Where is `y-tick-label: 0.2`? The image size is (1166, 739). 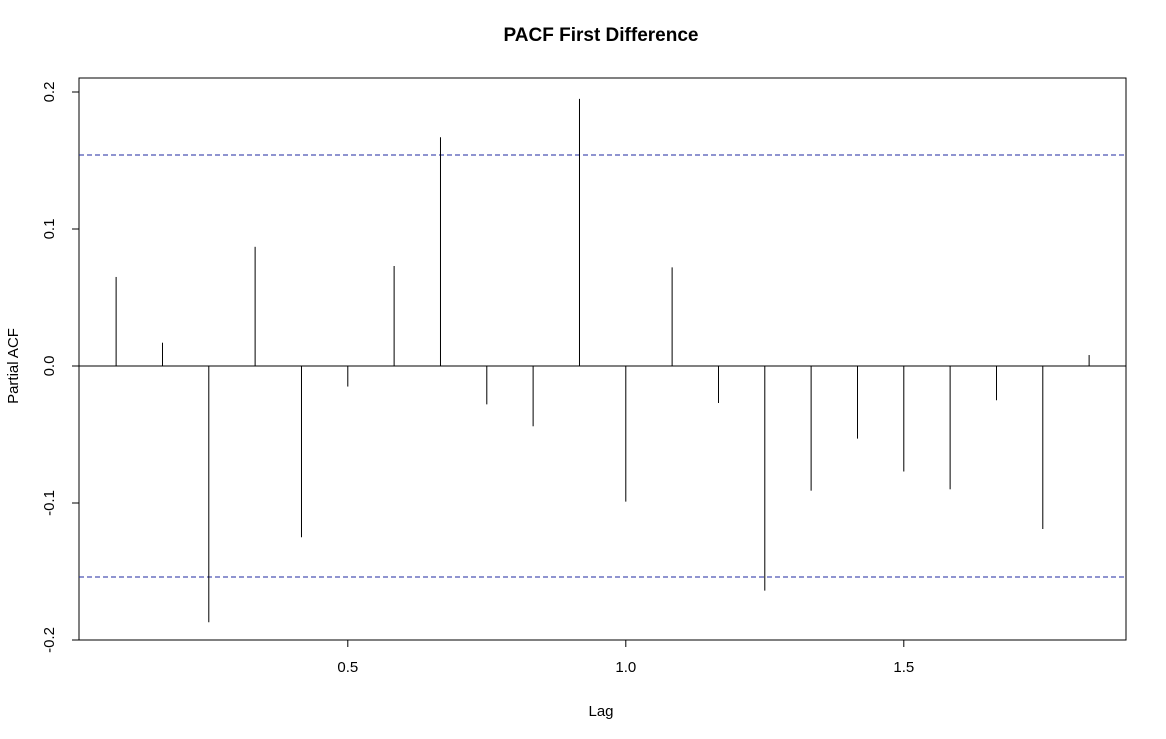
y-tick-label: 0.2 is located at coordinates (49, 92).